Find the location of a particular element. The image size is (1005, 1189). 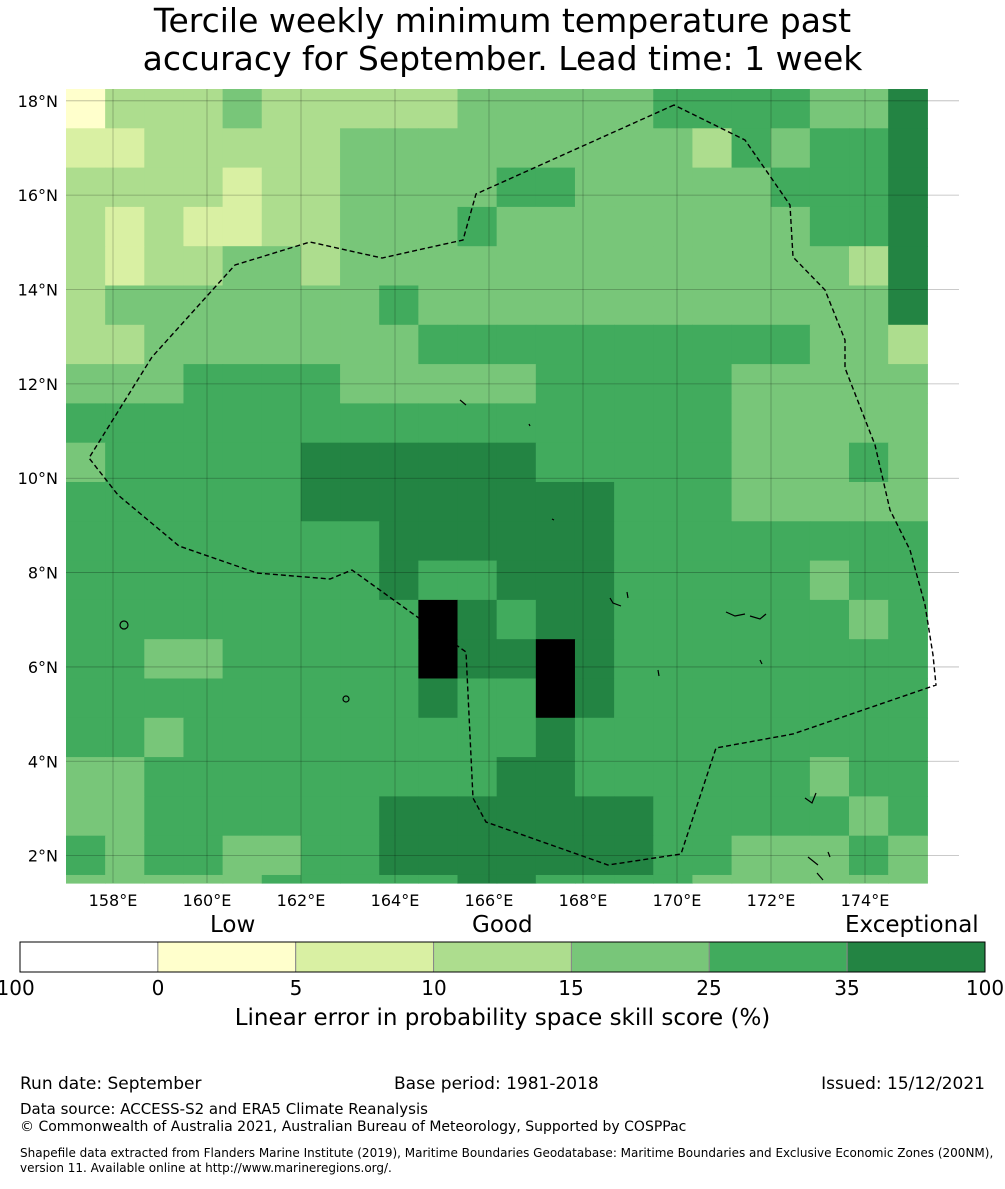

lat-label: 4°N is located at coordinates (43, 761).